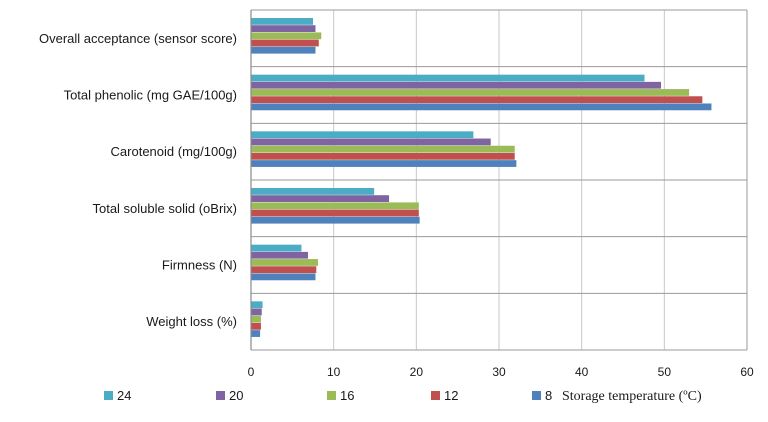  Describe the element at coordinates (236, 395) in the screenshot. I see `legend-label-20: 20` at that location.